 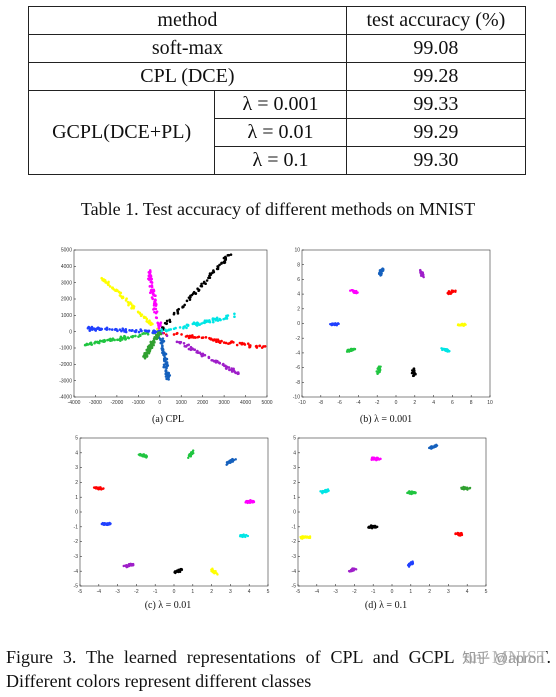 What do you see at coordinates (99, 592) in the screenshot?
I see `x-tick-label: -4` at bounding box center [99, 592].